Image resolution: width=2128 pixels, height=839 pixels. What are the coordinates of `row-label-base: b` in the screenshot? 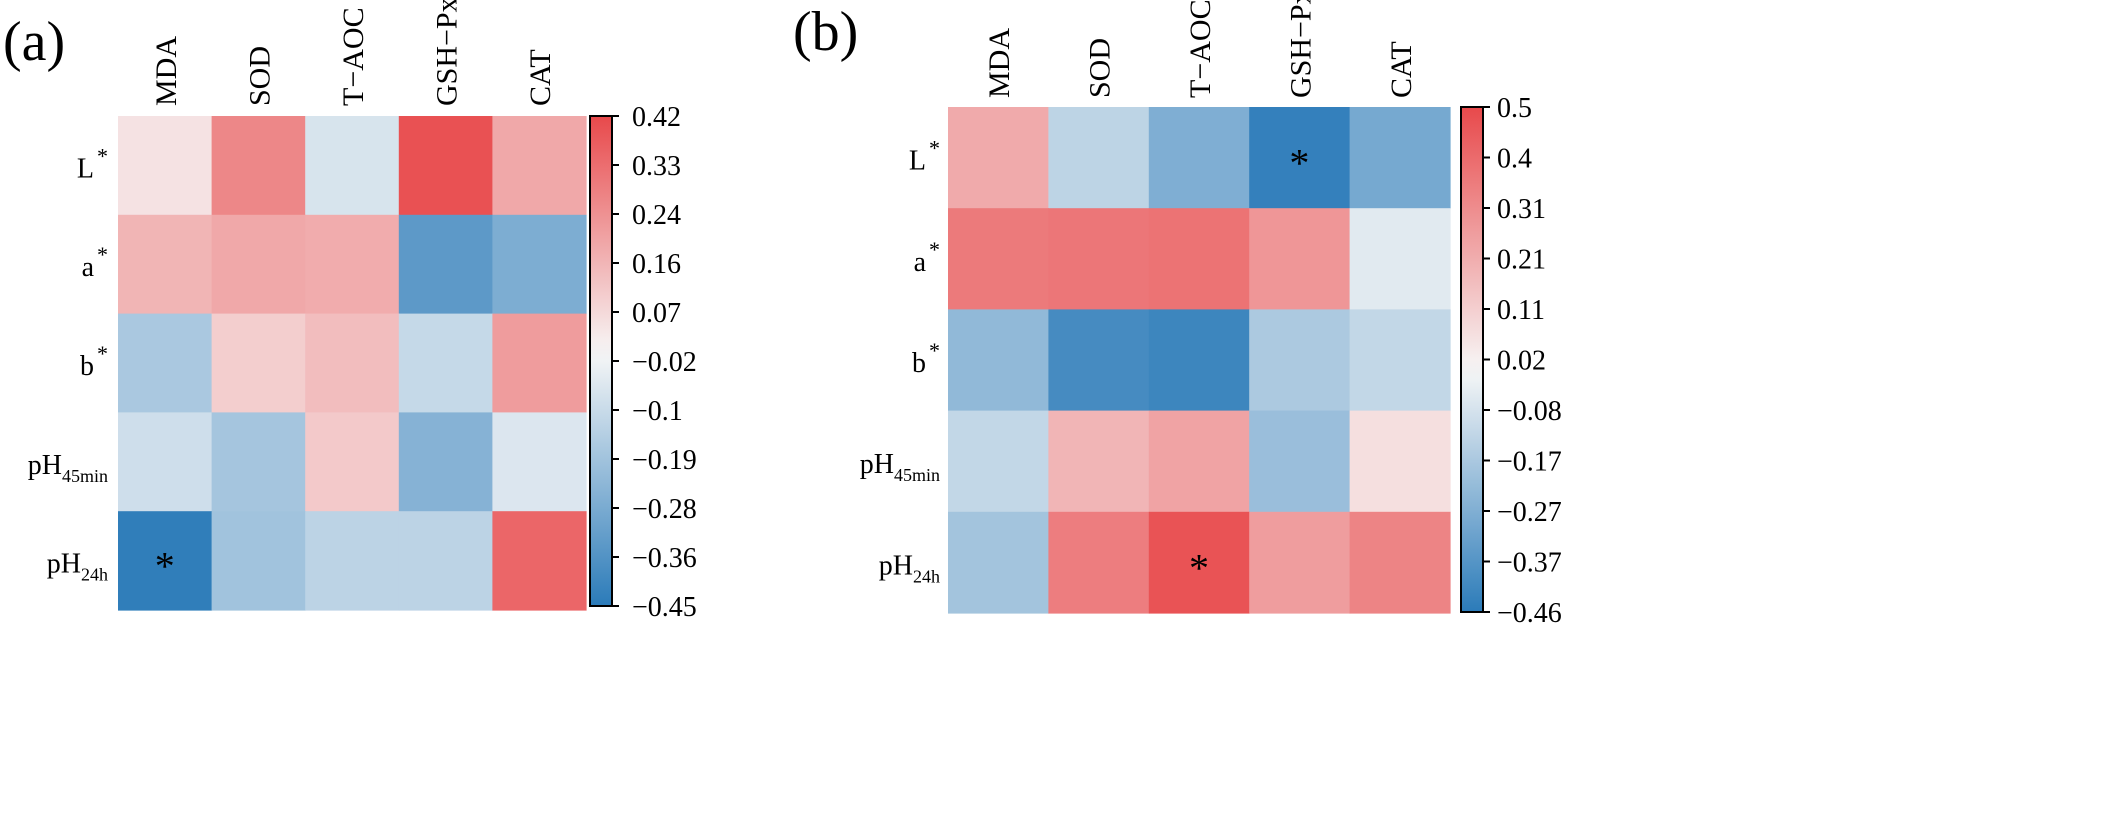 It's located at (919, 363).